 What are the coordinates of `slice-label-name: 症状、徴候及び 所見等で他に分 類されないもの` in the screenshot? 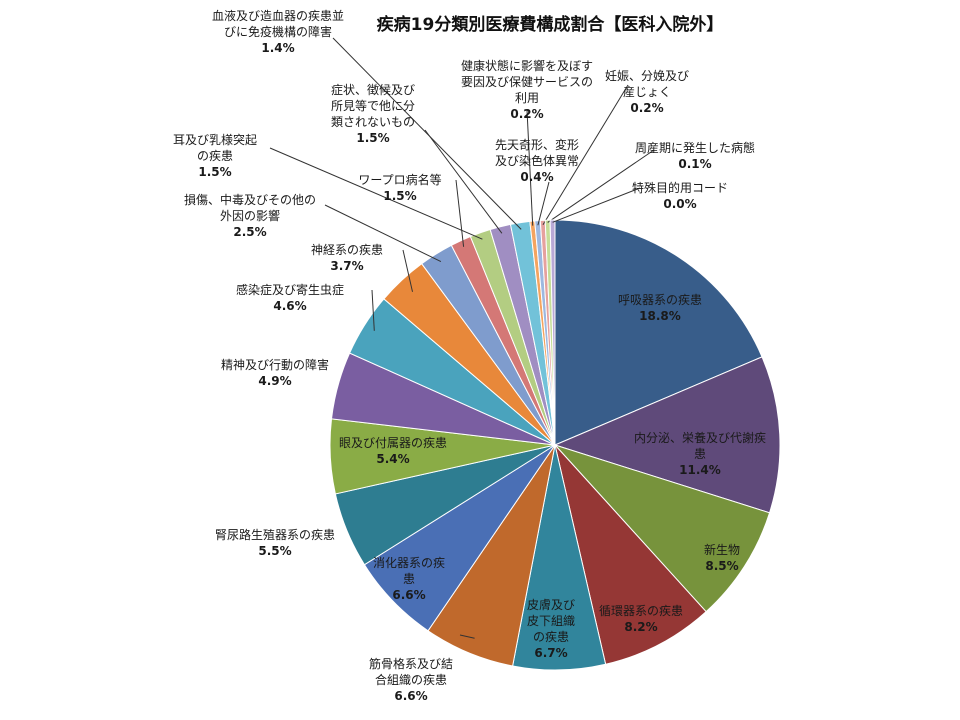 It's located at (372, 106).